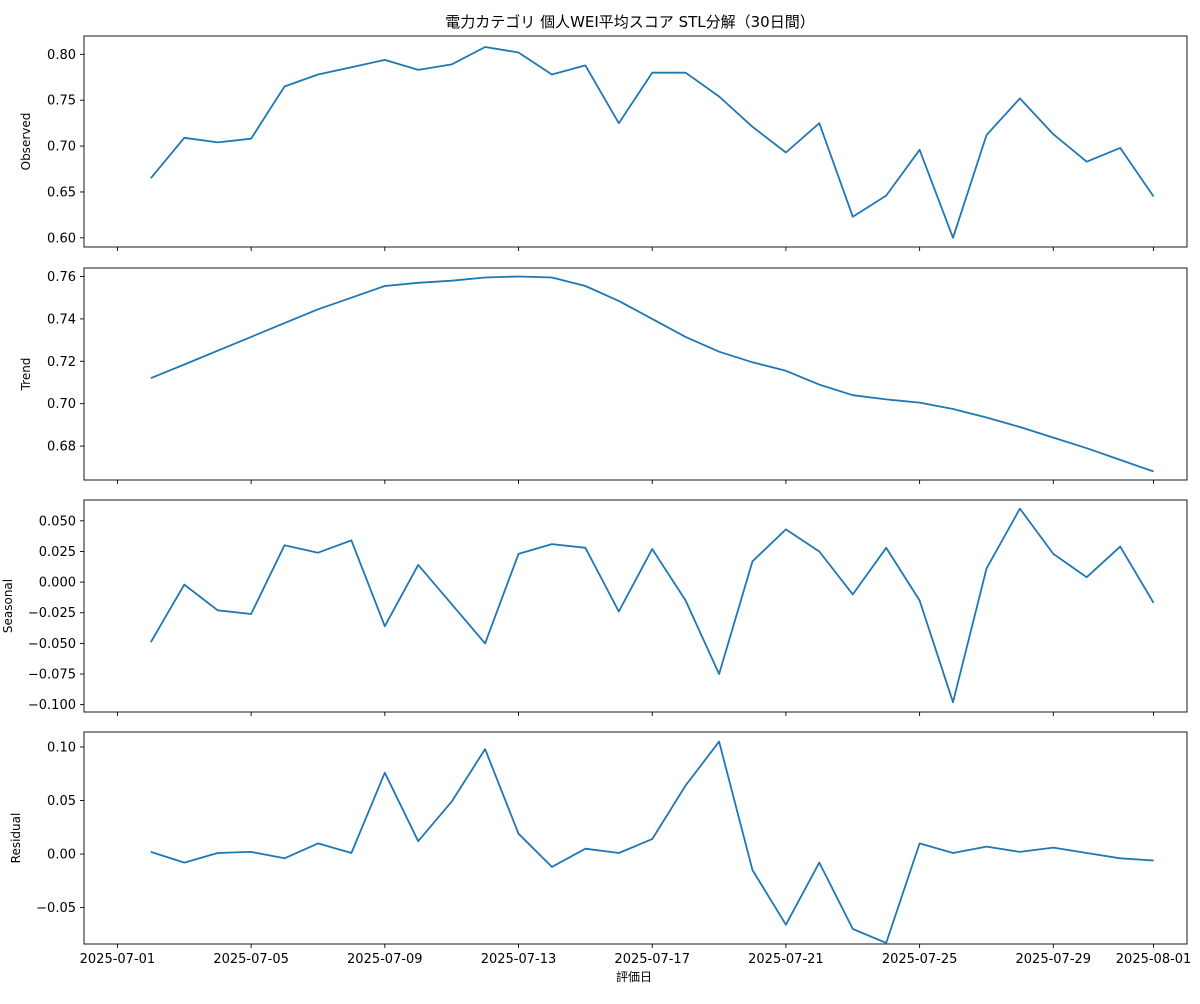 The width and height of the screenshot is (1200, 1004). What do you see at coordinates (26, 375) in the screenshot?
I see `y-axis-label-trend: Trend` at bounding box center [26, 375].